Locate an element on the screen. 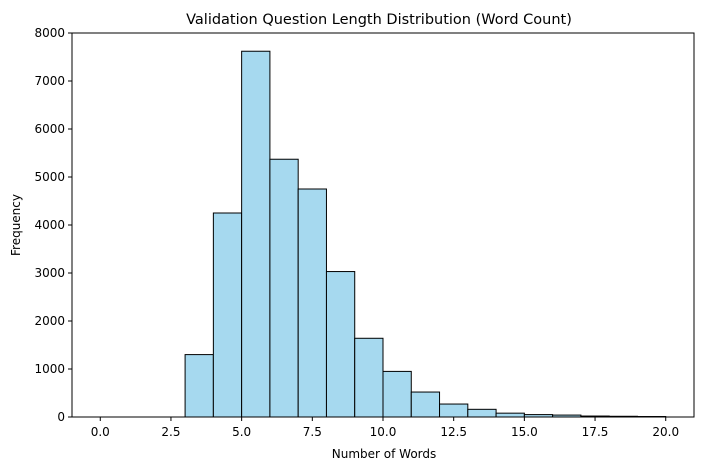 The width and height of the screenshot is (704, 474). x-tick-label: 12.5 is located at coordinates (453, 432).